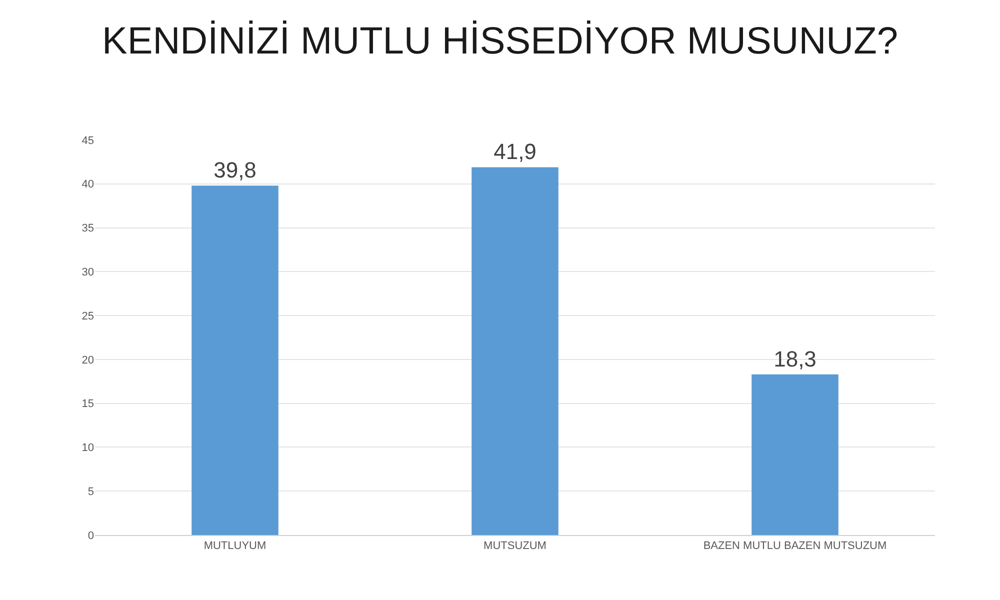 The image size is (1000, 600). I want to click on y-tick-label: 5, so click(91, 492).